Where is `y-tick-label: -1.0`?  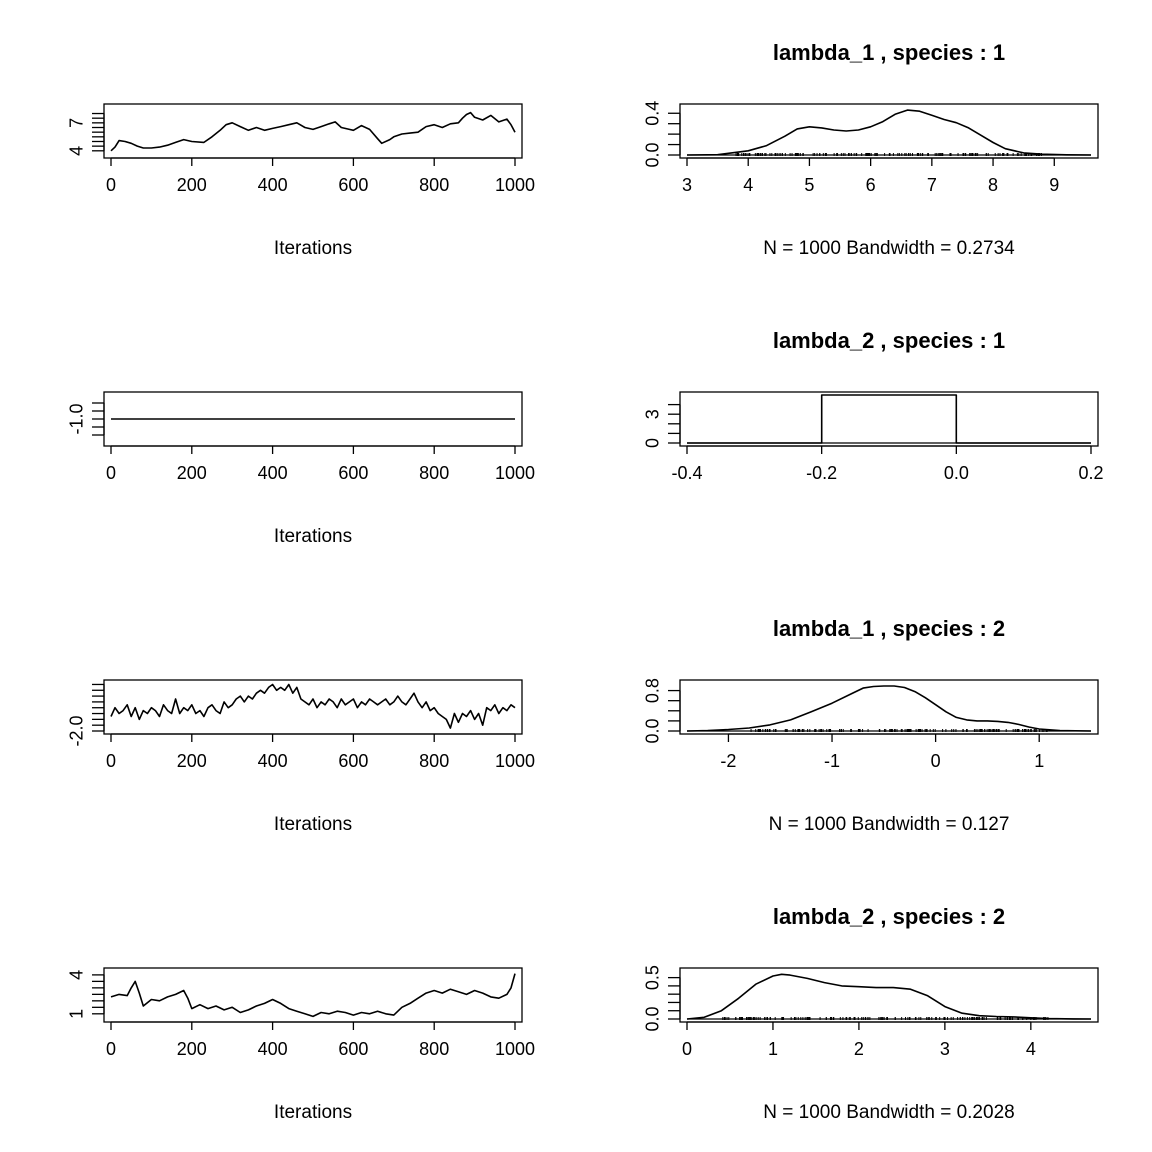 y-tick-label: -1.0 is located at coordinates (76, 418).